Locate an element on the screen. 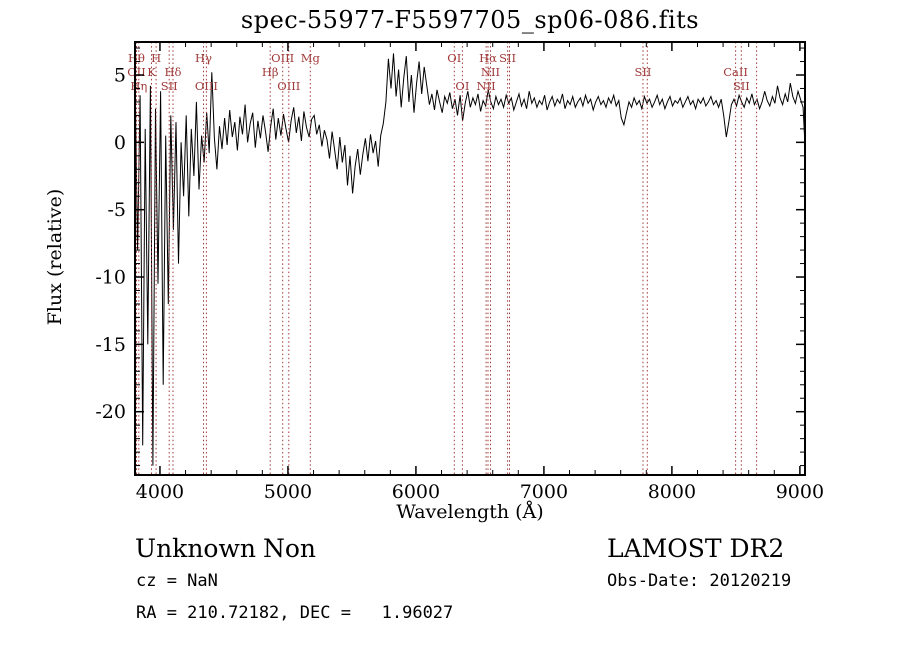 The image size is (900, 649). spectral-line-label: Hθ is located at coordinates (136, 58).